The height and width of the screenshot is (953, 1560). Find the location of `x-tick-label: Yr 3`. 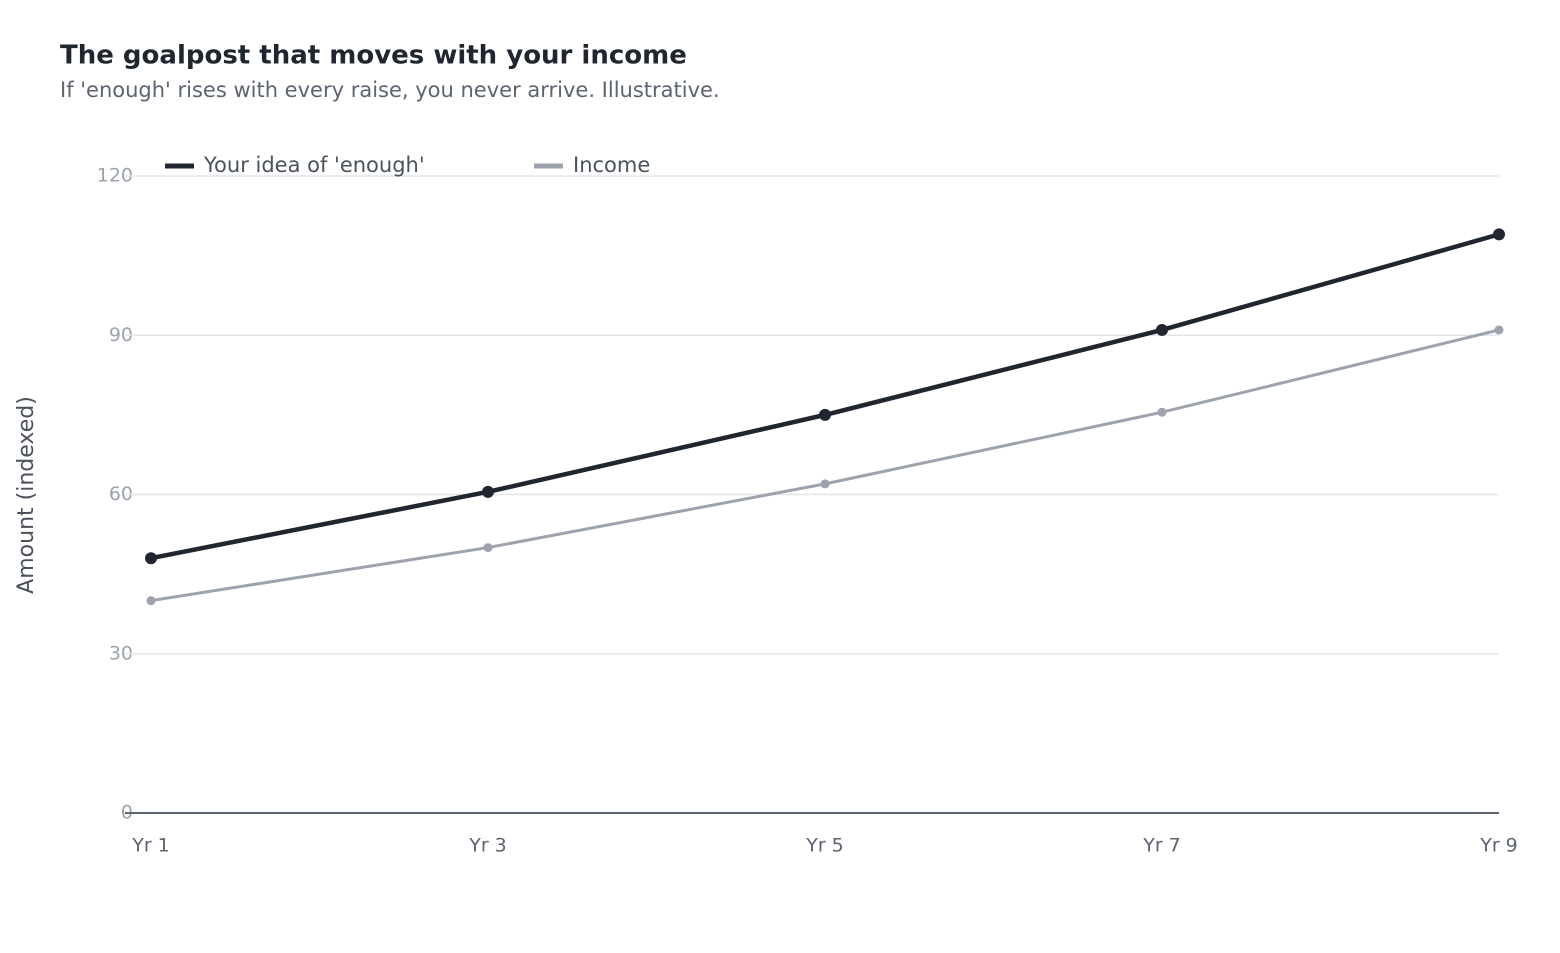

x-tick-label: Yr 3 is located at coordinates (487, 846).